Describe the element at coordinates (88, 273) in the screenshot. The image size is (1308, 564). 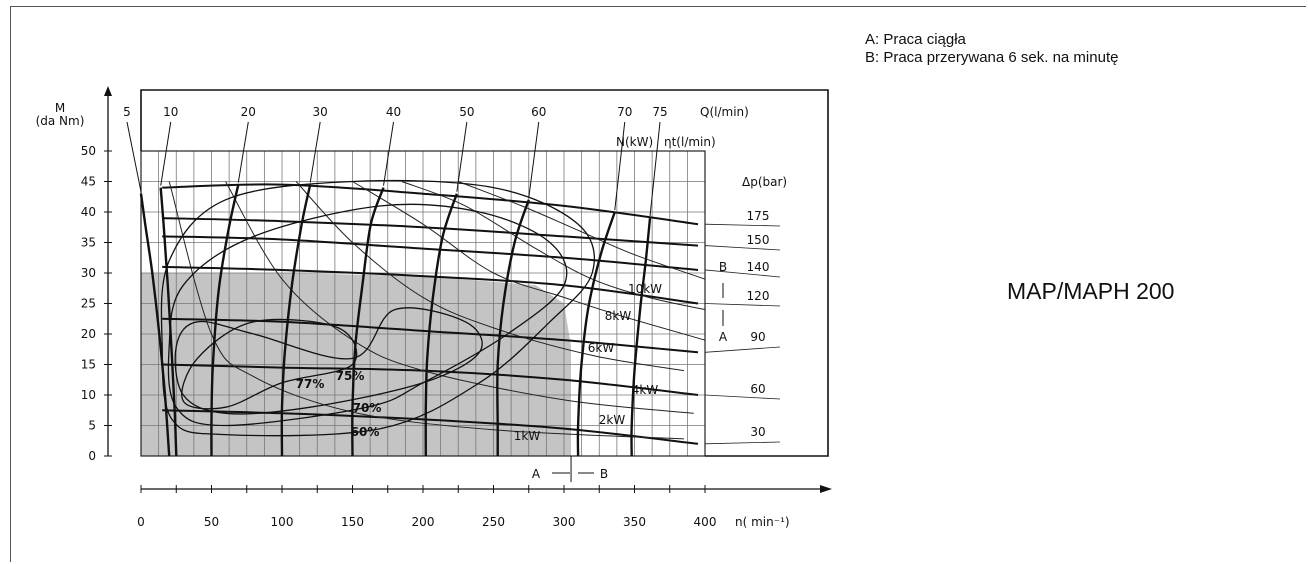
I see `y-tick-label: 30` at that location.